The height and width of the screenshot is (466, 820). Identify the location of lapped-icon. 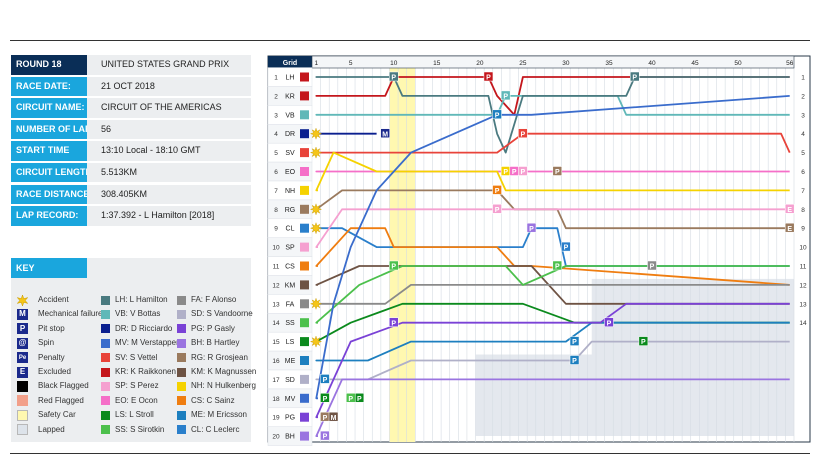
(22, 430).